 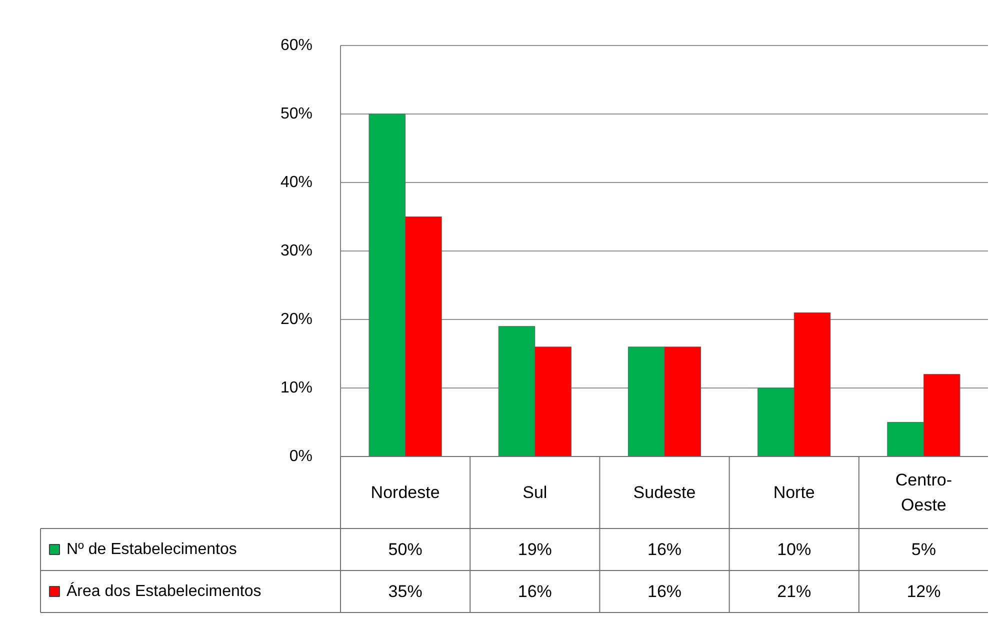 I want to click on data-label: 10%, so click(x=794, y=549).